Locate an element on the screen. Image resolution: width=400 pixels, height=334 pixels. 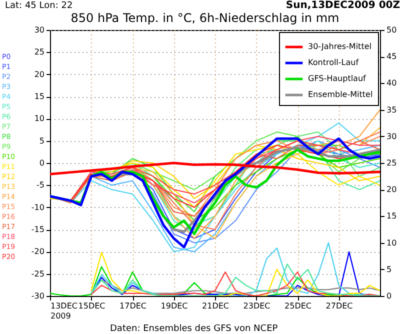
y2-tick-label: 20 is located at coordinates (391, 189).